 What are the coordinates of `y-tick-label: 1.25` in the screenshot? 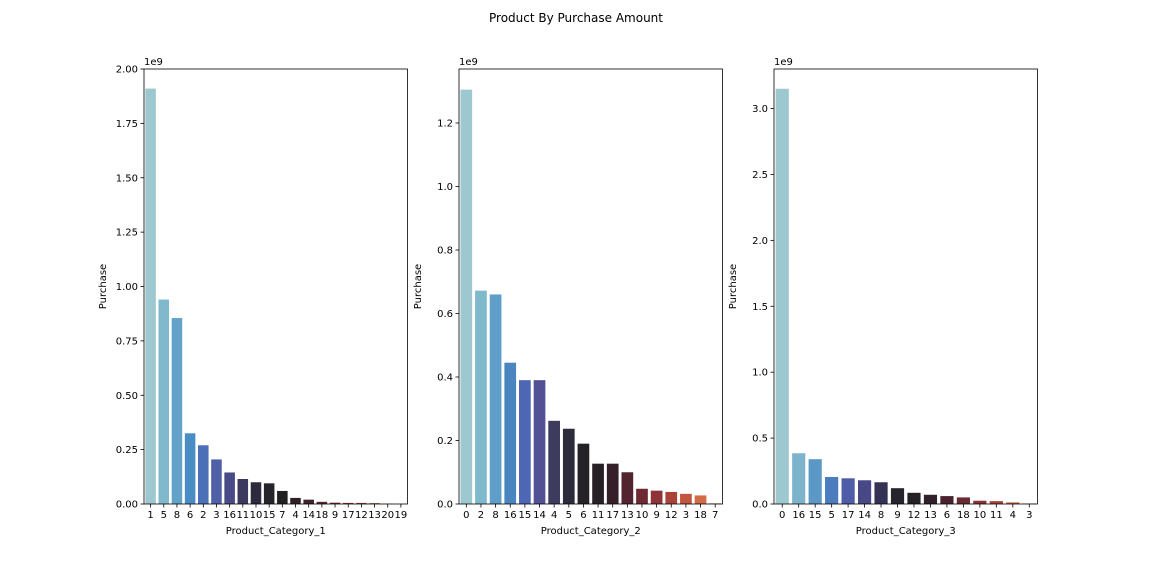 It's located at (127, 233).